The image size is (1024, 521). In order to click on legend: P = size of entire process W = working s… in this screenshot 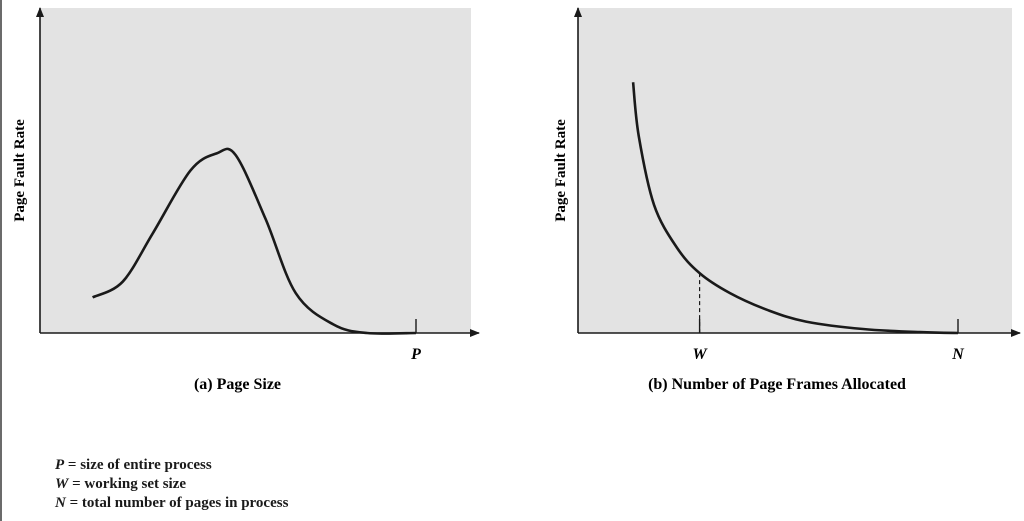, I will do `click(171, 484)`.